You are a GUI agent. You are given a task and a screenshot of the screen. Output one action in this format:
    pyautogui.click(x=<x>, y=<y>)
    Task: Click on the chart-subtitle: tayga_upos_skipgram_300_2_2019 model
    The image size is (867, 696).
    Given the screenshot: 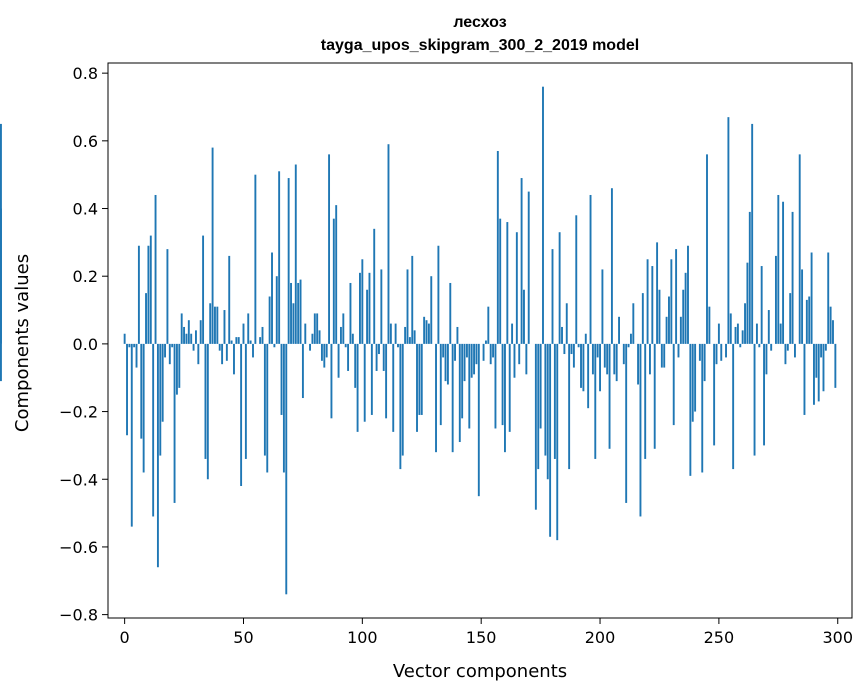 What is the action you would take?
    pyautogui.click(x=480, y=45)
    